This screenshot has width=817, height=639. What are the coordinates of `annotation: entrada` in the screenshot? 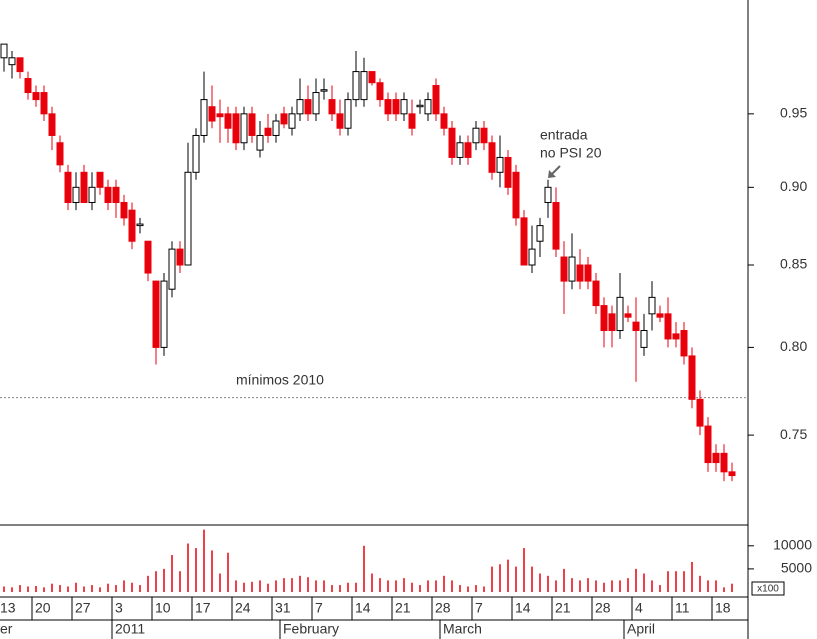 It's located at (564, 135).